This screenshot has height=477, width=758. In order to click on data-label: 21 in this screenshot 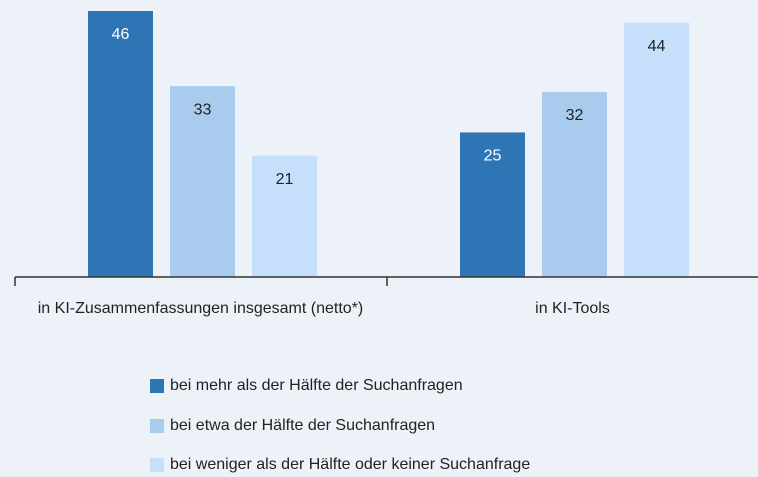, I will do `click(285, 179)`.